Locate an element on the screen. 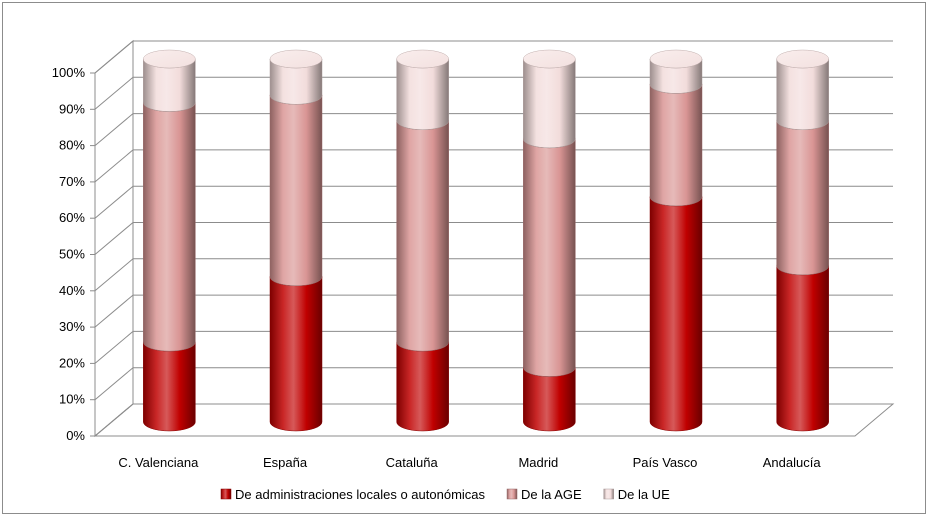 This screenshot has width=930, height=518. x-category-label: Cataluña is located at coordinates (412, 462).